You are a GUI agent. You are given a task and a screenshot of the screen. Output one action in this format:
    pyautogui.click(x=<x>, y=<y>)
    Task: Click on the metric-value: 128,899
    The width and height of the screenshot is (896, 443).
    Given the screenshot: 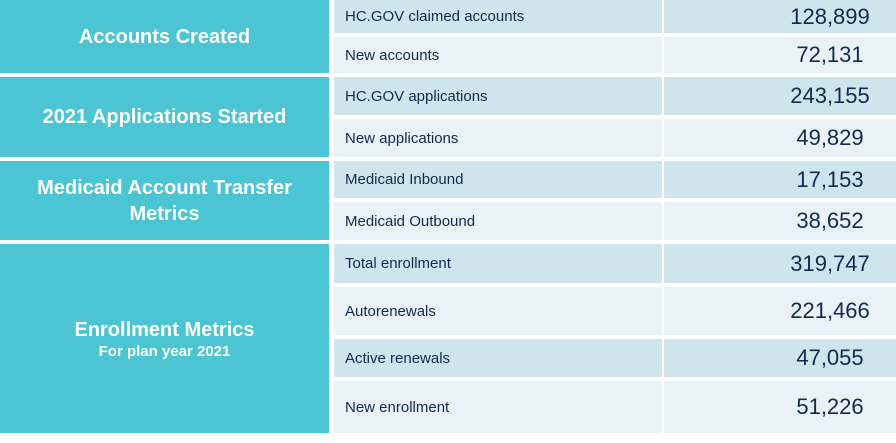 What is the action you would take?
    pyautogui.click(x=780, y=16)
    